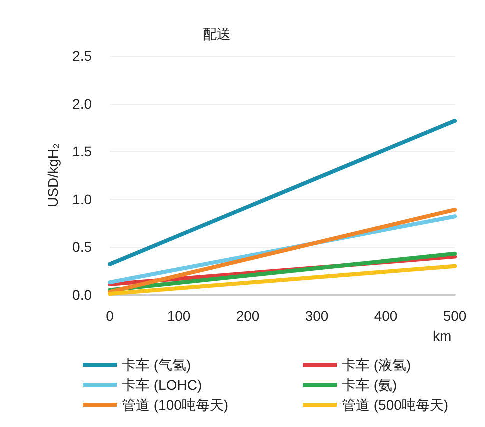 The height and width of the screenshot is (427, 485). I want to click on x-tick-label: 300, so click(317, 316).